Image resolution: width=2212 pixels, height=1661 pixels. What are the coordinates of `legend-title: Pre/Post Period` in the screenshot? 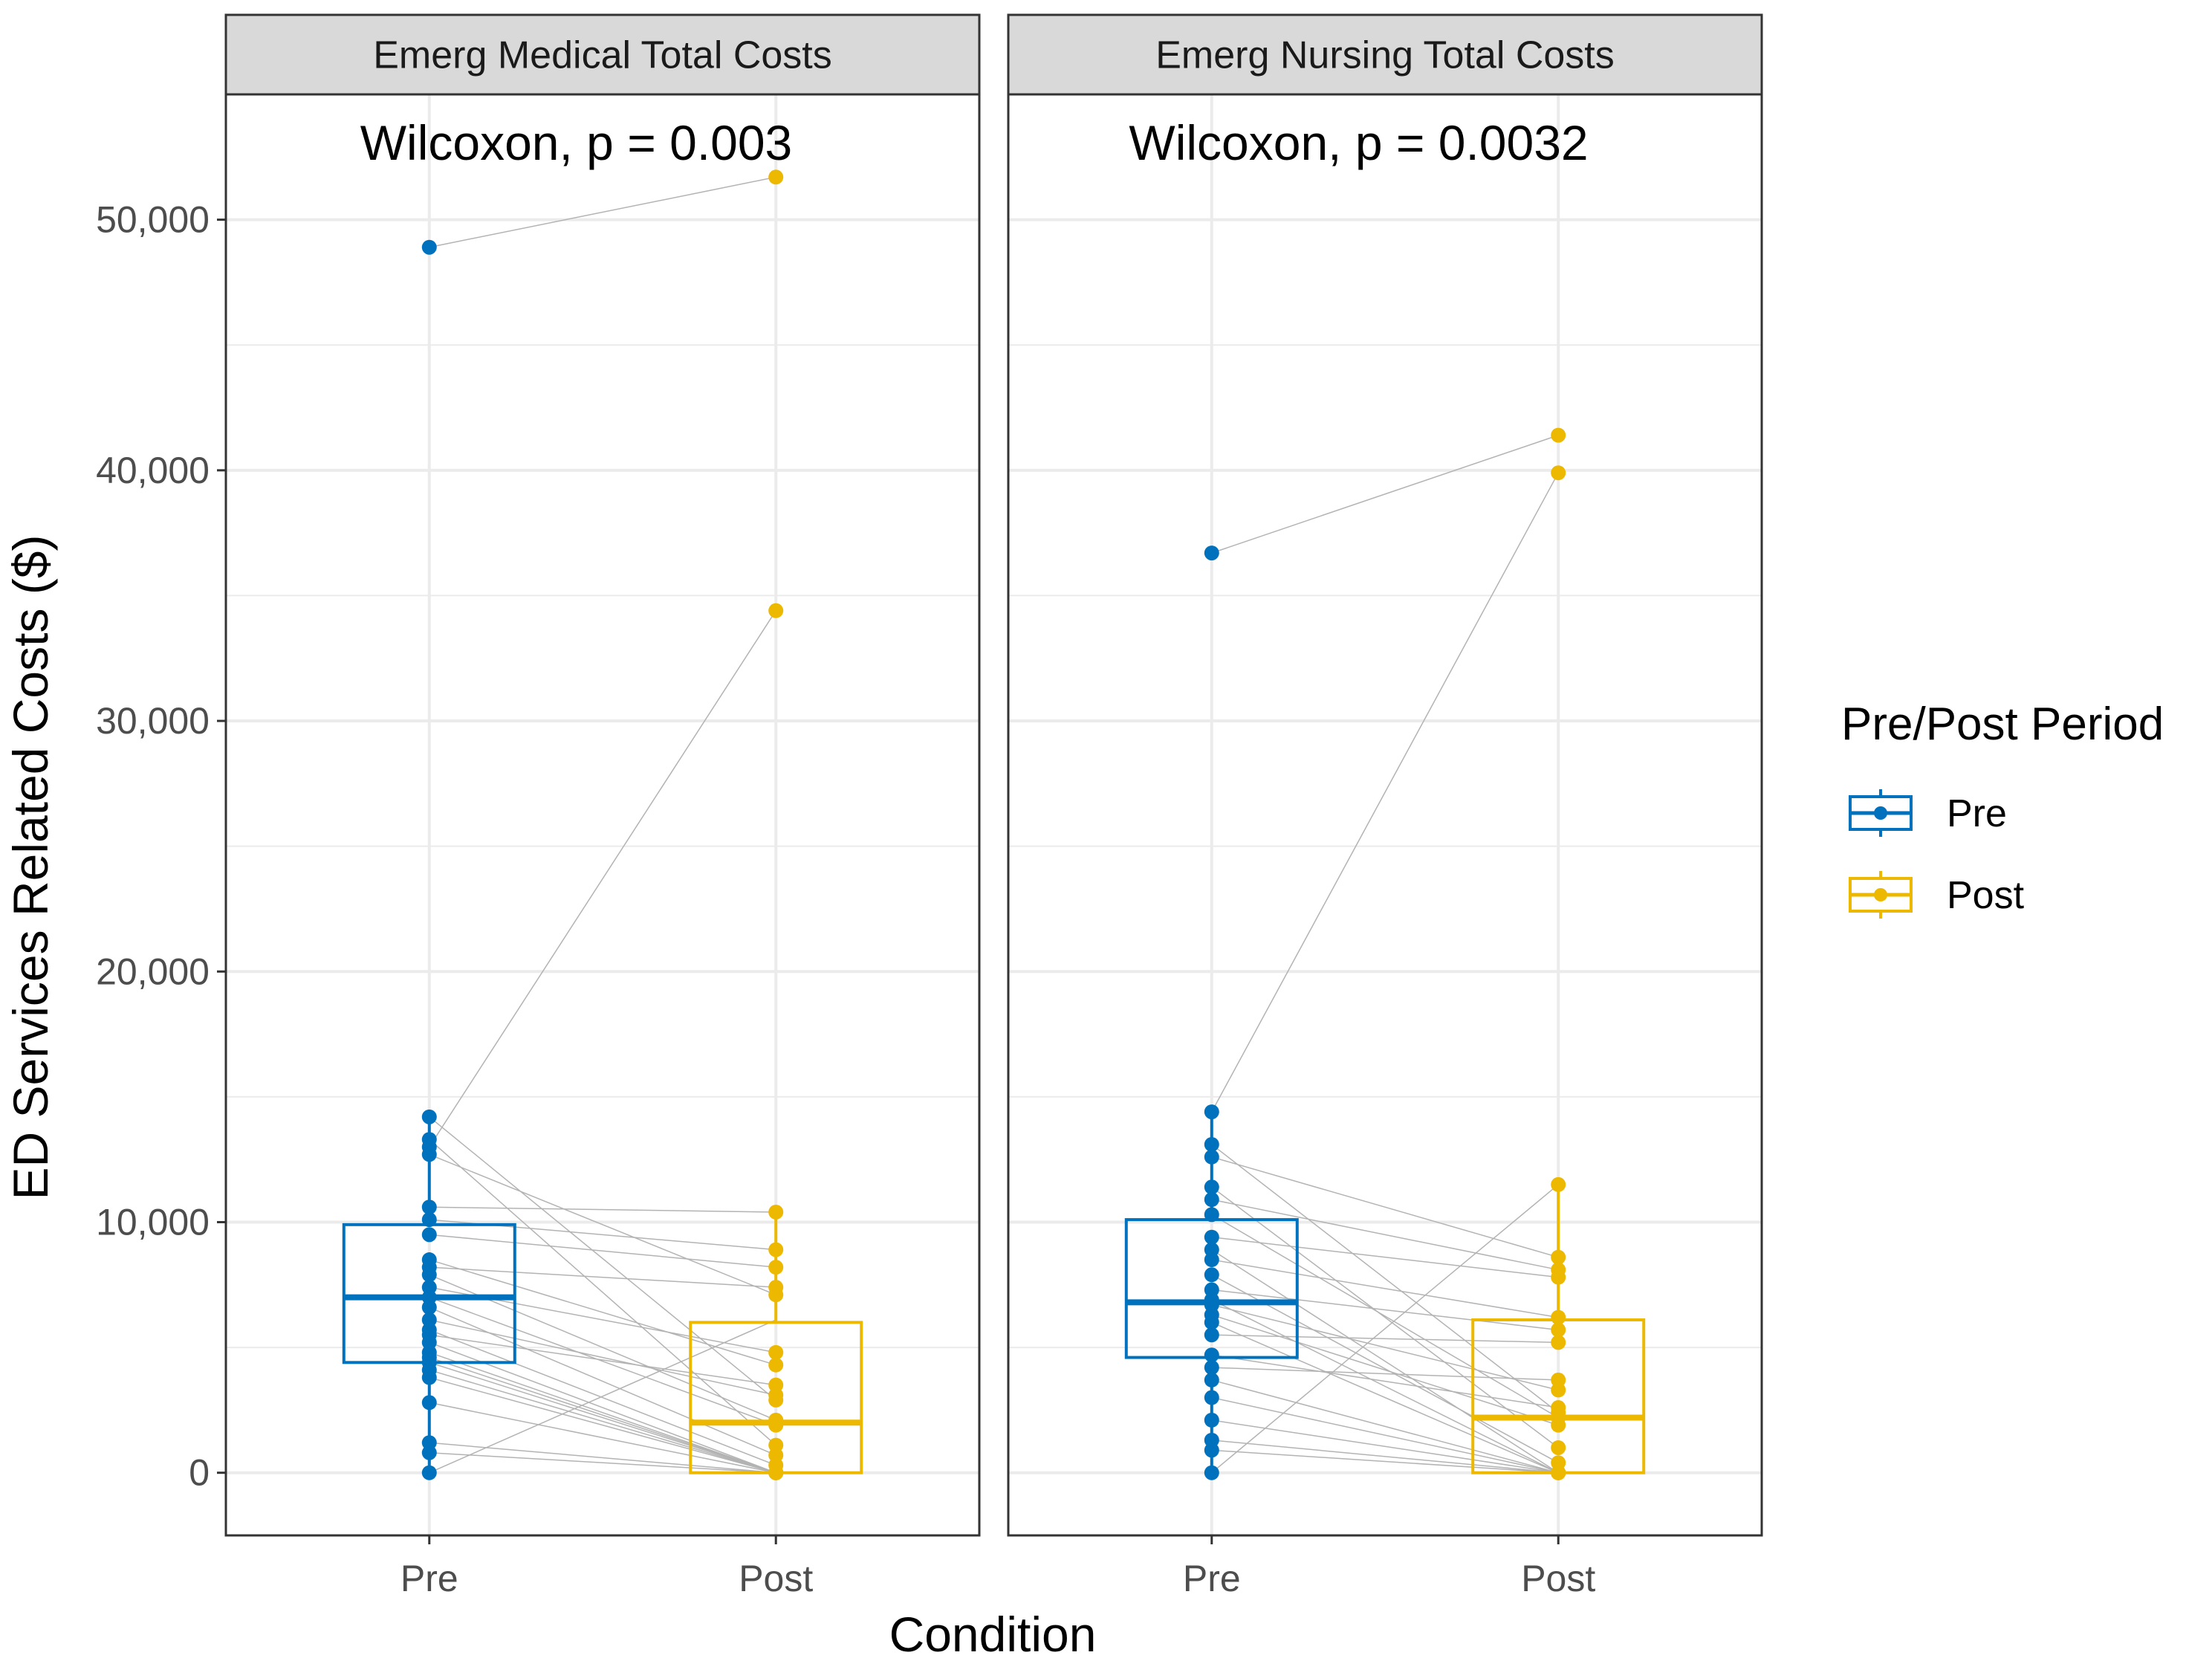 It's located at (2002, 724).